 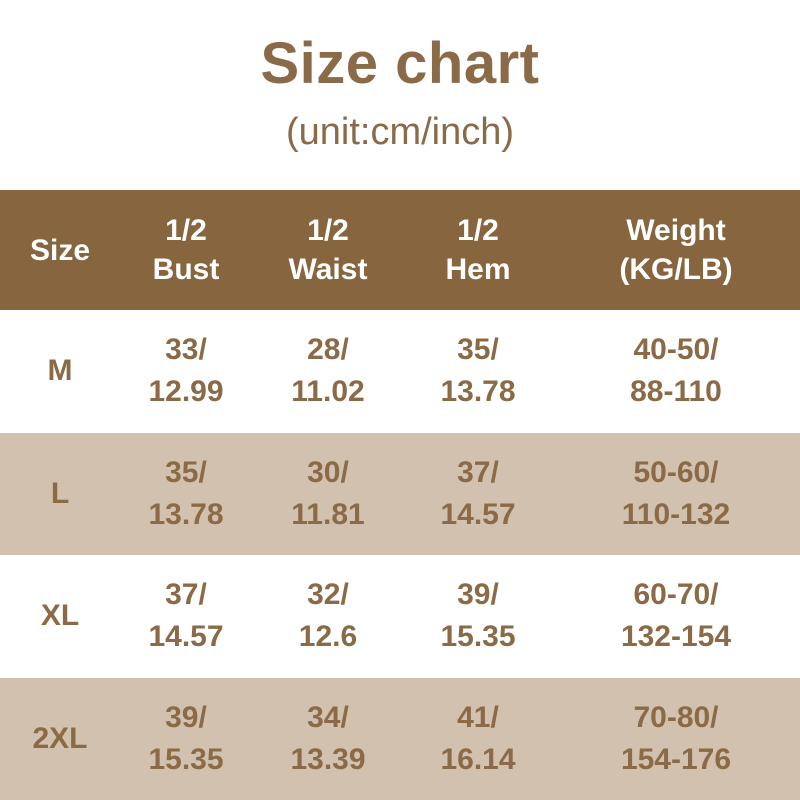 I want to click on cell-m-bust: 33/ 12.99, so click(x=186, y=371).